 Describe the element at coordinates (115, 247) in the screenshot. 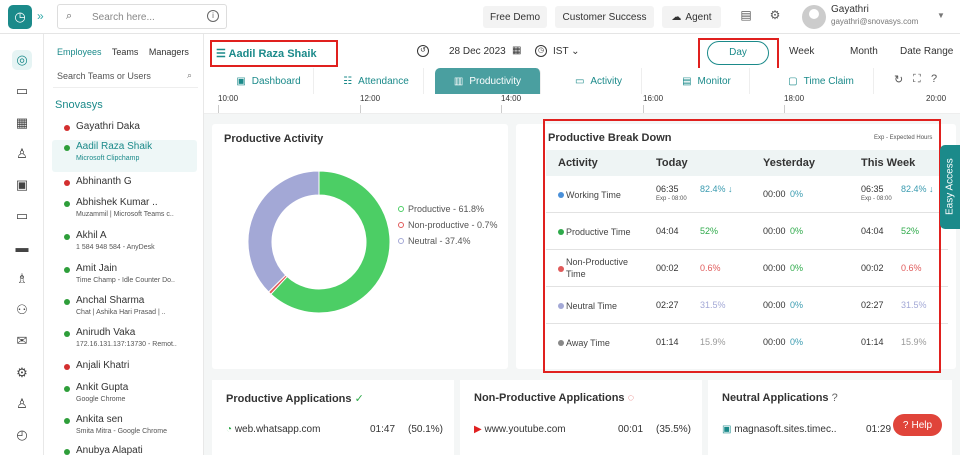

I see `employee-activity: 1 584 948 584 - AnyDesk` at that location.